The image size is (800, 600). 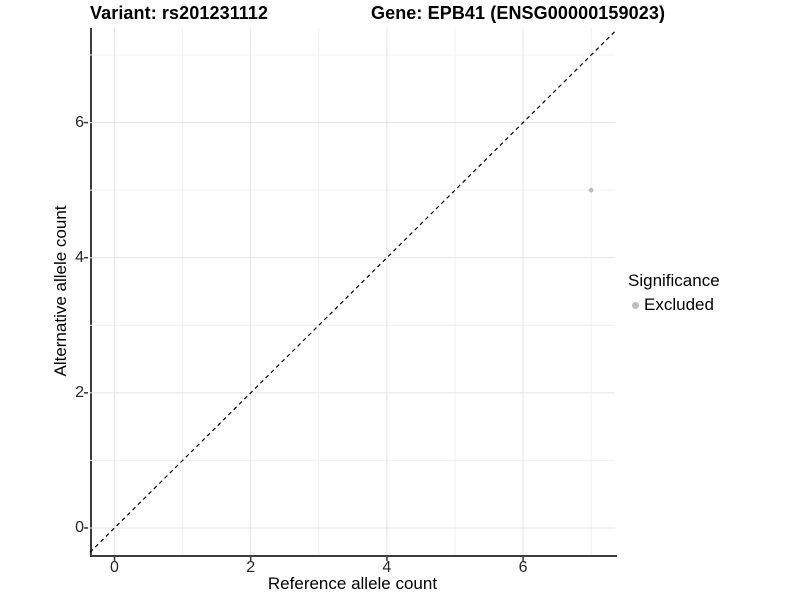 What do you see at coordinates (179, 13) in the screenshot?
I see `plot-title-variant: Variant: rs201231112` at bounding box center [179, 13].